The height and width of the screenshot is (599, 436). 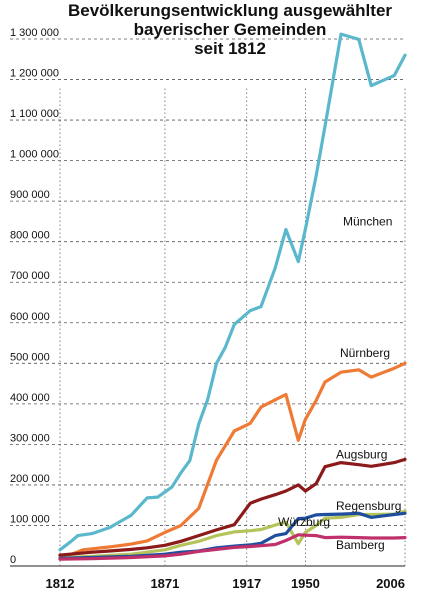 I want to click on series-label-münchen: München, so click(x=367, y=221).